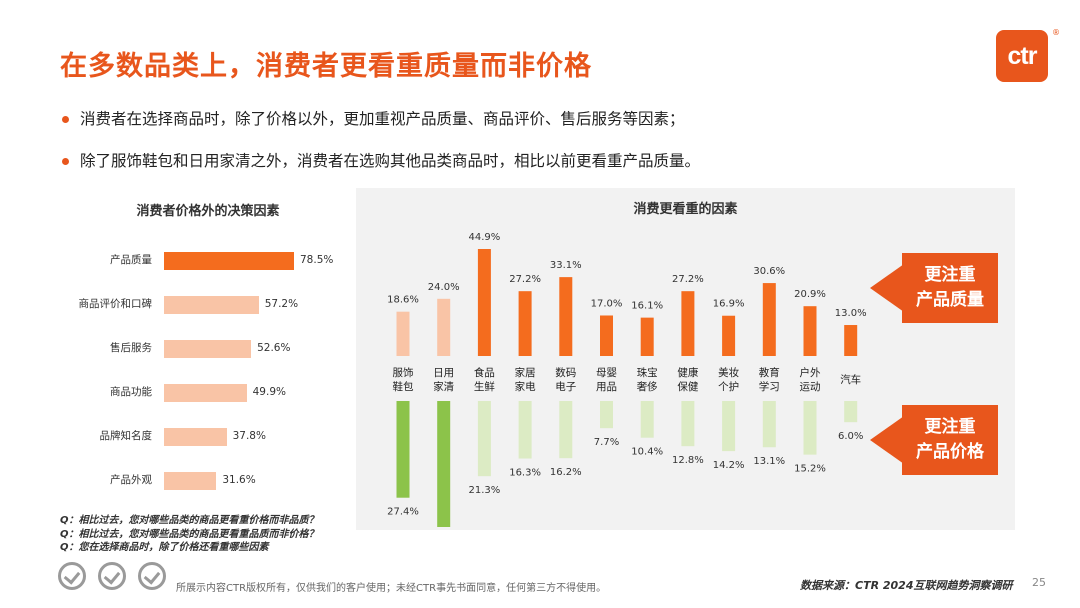 The image size is (1080, 608). Describe the element at coordinates (525, 473) in the screenshot. I see `price-value-label: 16.3%` at that location.